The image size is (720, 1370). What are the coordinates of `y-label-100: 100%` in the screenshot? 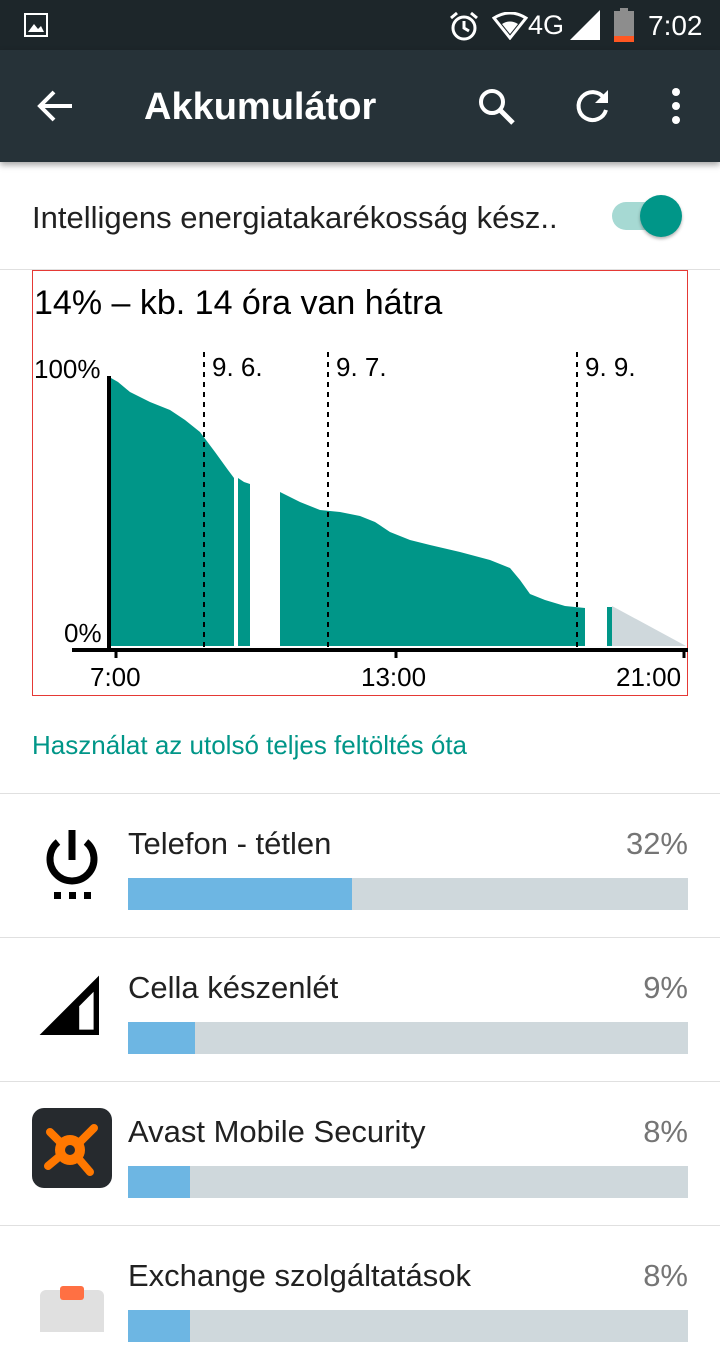 It's located at (67, 369).